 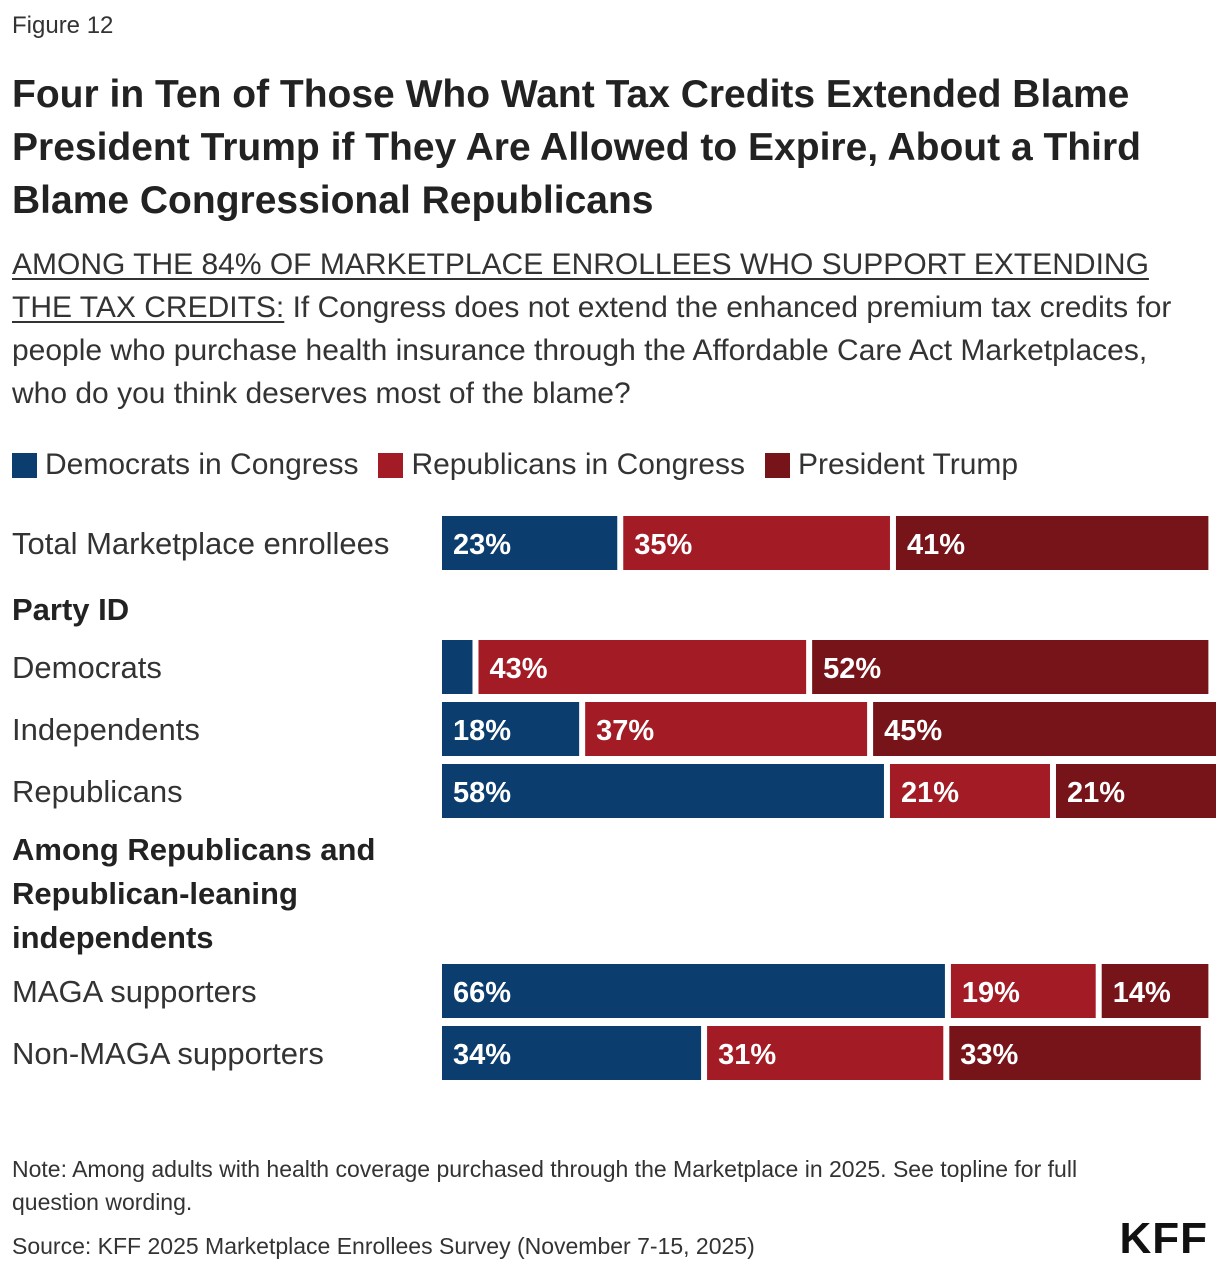 What do you see at coordinates (1142, 993) in the screenshot?
I see `data-label-maga-supporters-president-trump: 14%` at bounding box center [1142, 993].